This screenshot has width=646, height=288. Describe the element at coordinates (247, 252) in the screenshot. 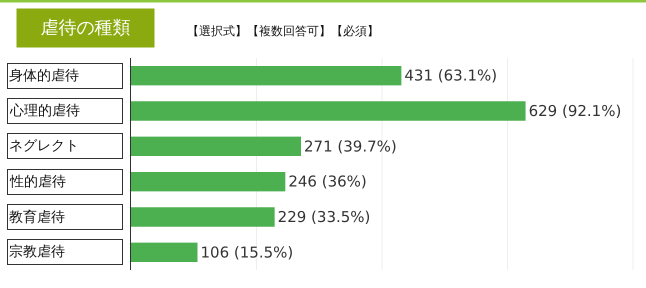

I see `data-label: 106 (15.5%)` at that location.